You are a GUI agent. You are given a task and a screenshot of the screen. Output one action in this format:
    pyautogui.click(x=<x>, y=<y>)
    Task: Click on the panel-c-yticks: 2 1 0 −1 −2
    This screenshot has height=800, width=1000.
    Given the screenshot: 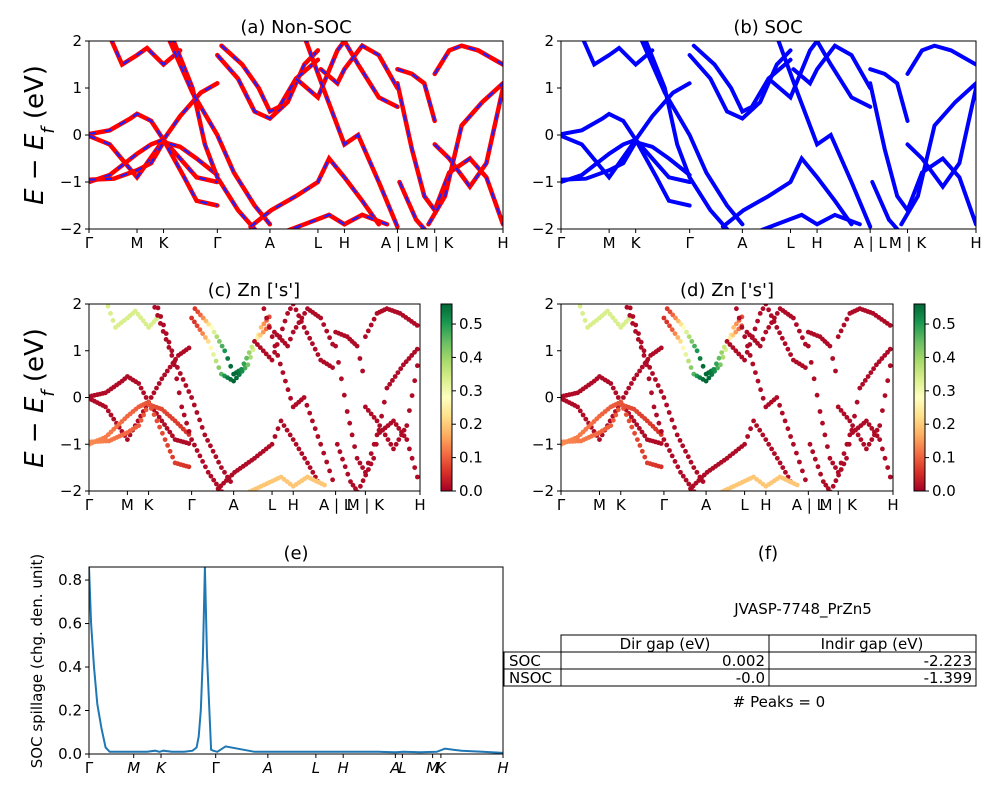 What is the action you would take?
    pyautogui.click(x=74, y=397)
    